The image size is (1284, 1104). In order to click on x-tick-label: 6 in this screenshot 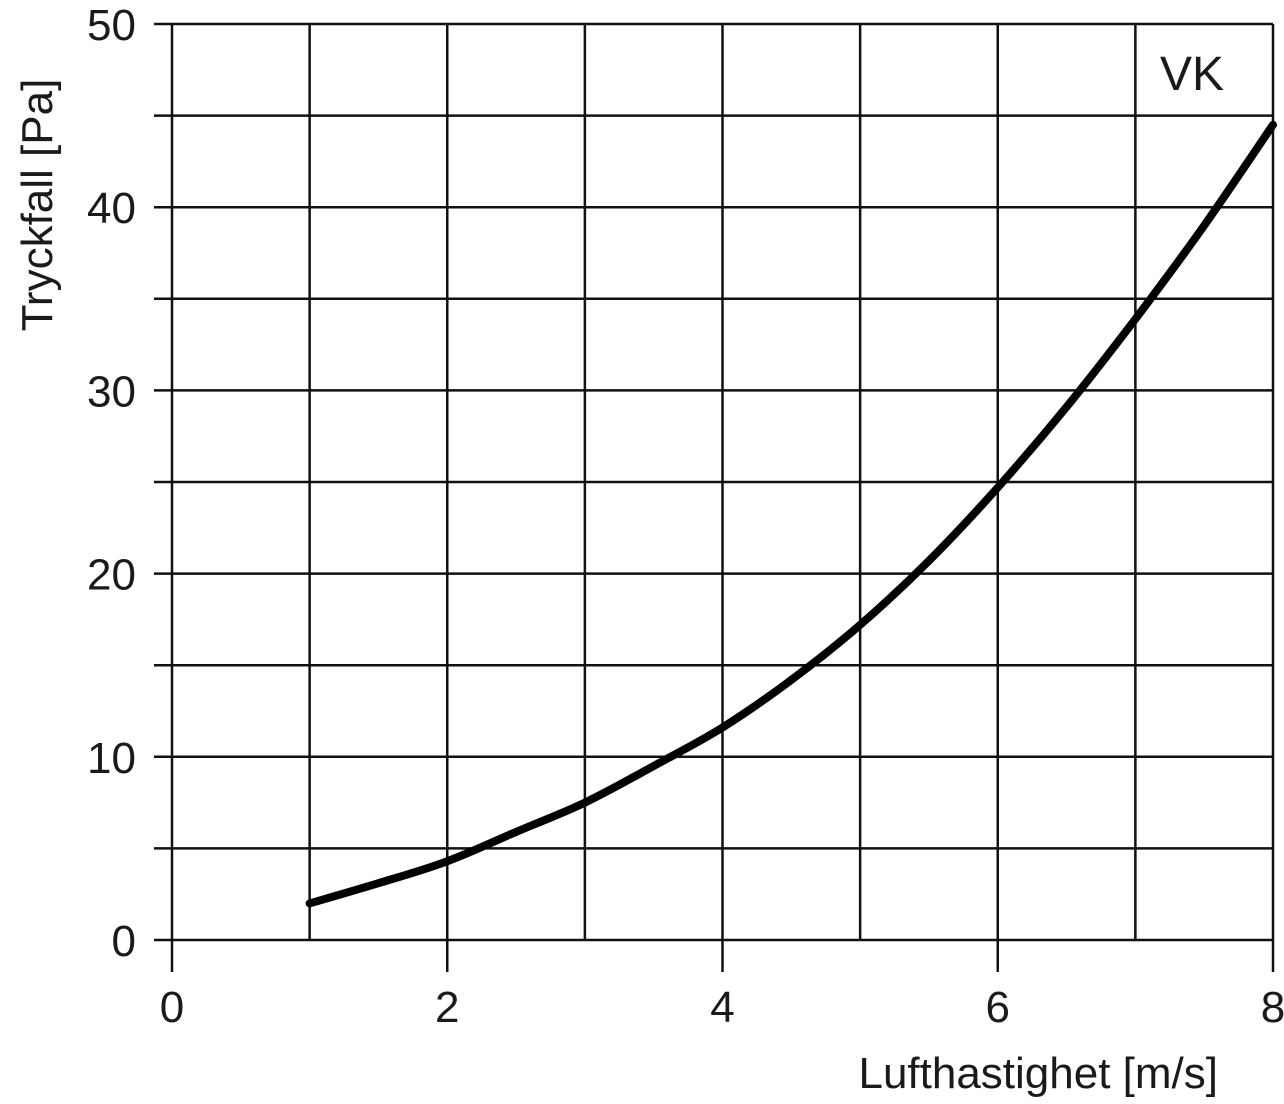, I will do `click(998, 1007)`.